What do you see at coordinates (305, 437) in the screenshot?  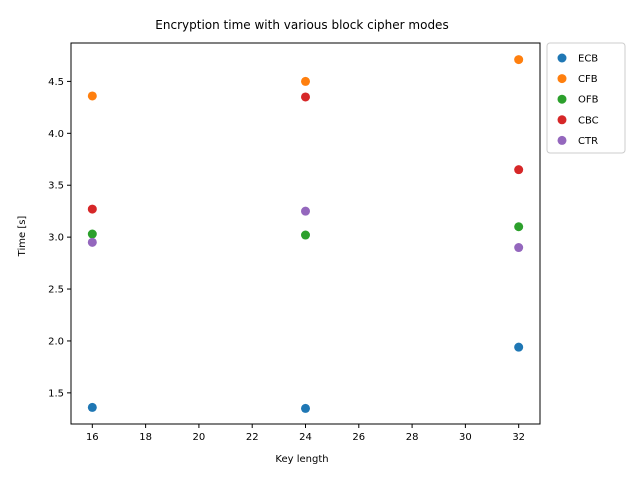 I see `x-tick-label: 24` at bounding box center [305, 437].